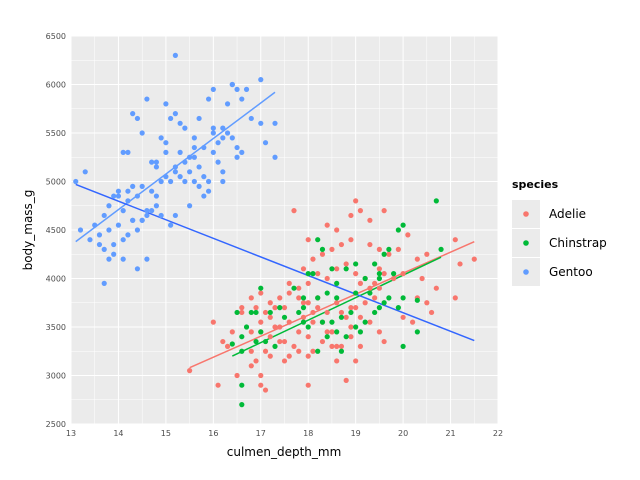 The image size is (640, 480). I want to click on y-tick-label: 2500, so click(56, 424).